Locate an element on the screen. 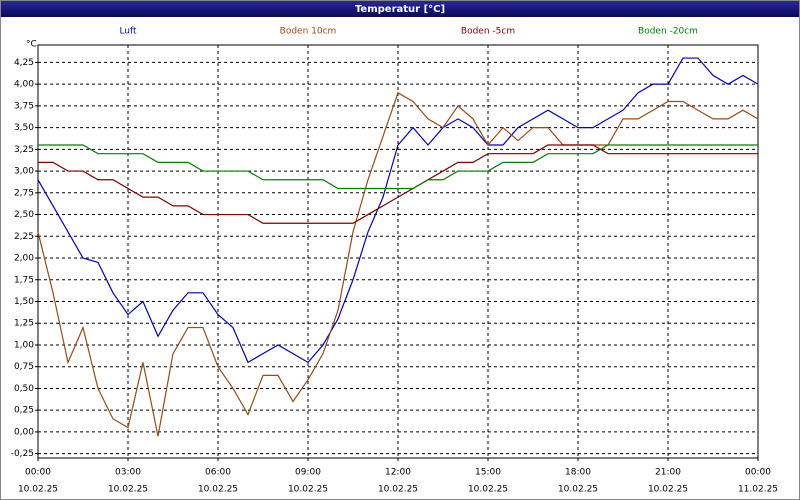 The width and height of the screenshot is (800, 500). legend-entry: Boden 10cm is located at coordinates (308, 32).